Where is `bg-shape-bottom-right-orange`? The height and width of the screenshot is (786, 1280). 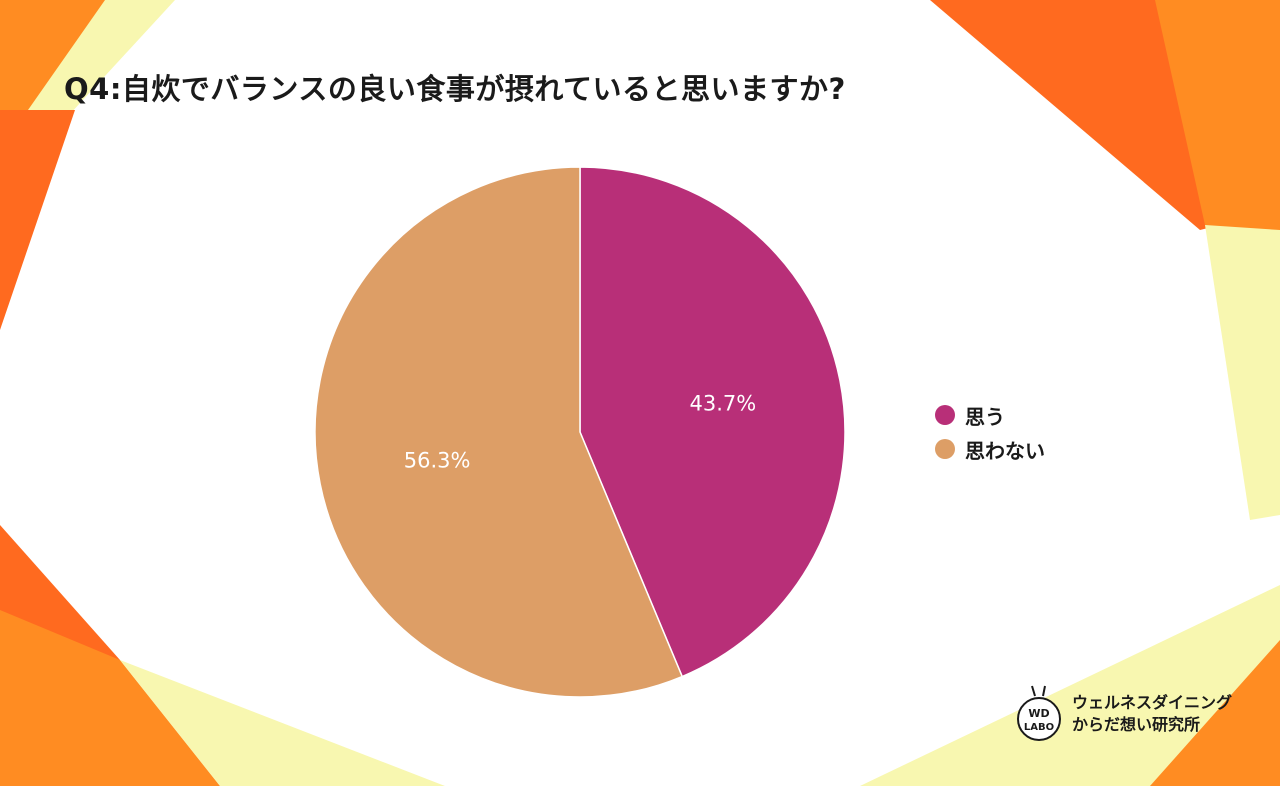 bg-shape-bottom-right-orange is located at coordinates (1215, 713).